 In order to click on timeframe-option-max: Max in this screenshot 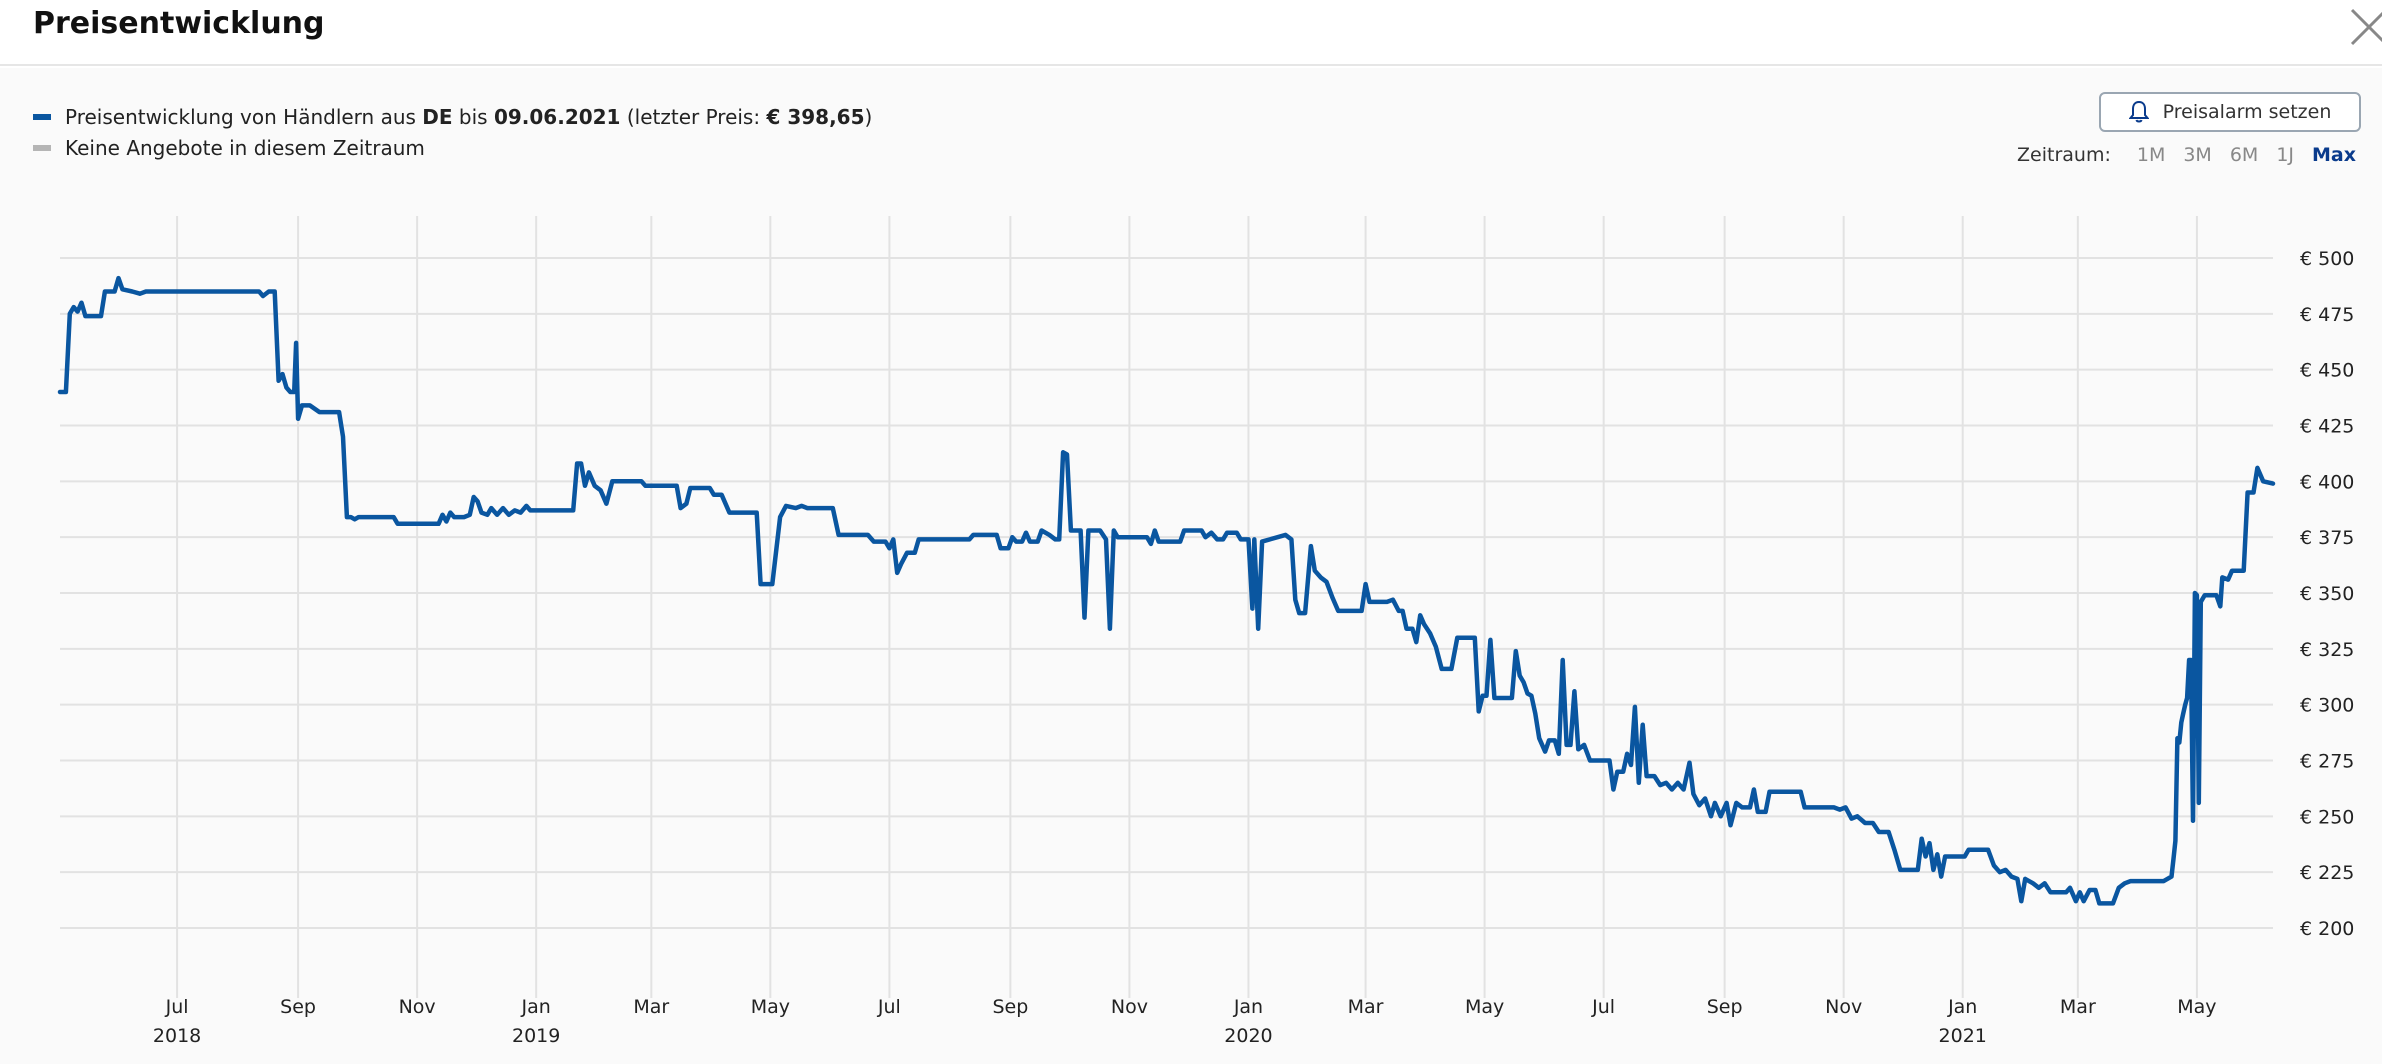, I will do `click(2334, 155)`.